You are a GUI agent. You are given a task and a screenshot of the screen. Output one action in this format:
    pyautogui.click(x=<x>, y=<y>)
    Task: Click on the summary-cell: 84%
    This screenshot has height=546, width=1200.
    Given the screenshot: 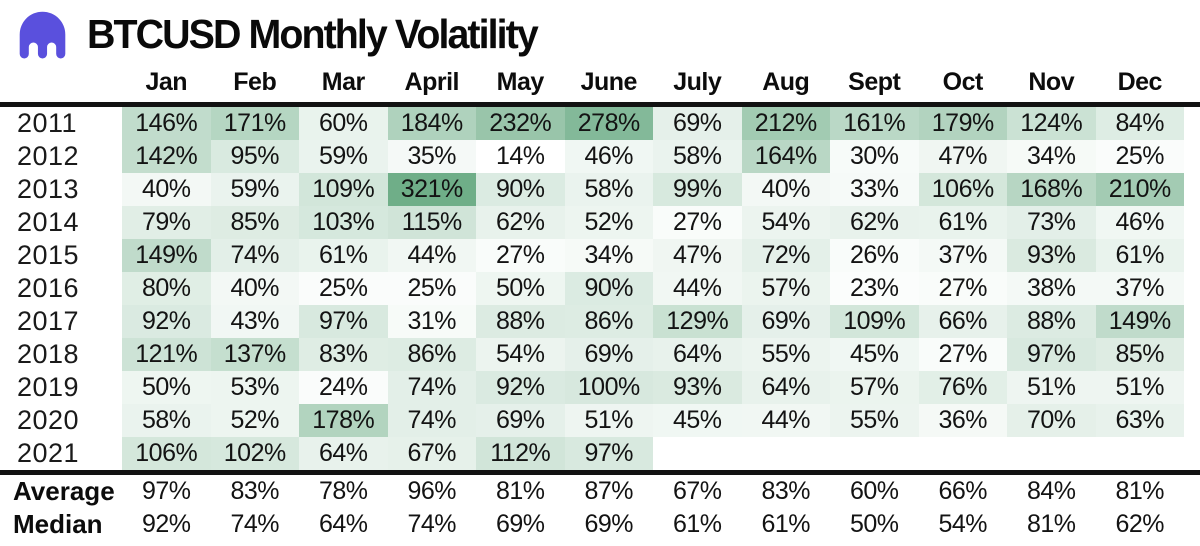 What is the action you would take?
    pyautogui.click(x=1051, y=491)
    